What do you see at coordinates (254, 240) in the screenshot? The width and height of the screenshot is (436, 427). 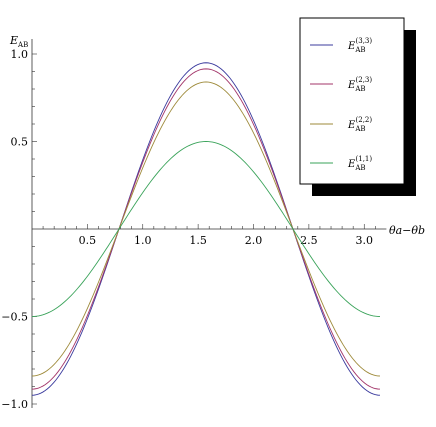 I see `x-tick-label: 2.0` at bounding box center [254, 240].